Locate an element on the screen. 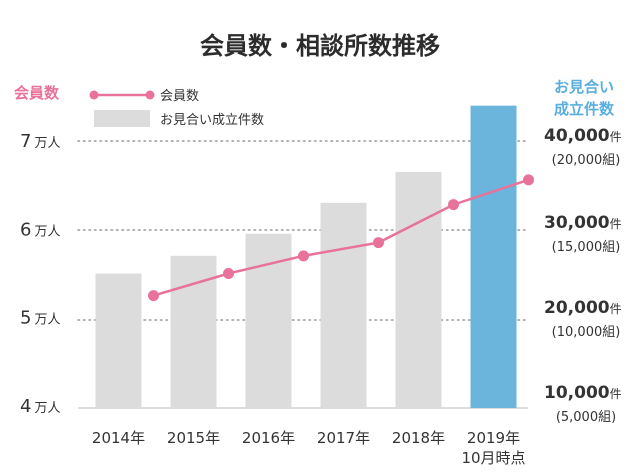  right-tick-sublabel: (10,000組) is located at coordinates (586, 332).